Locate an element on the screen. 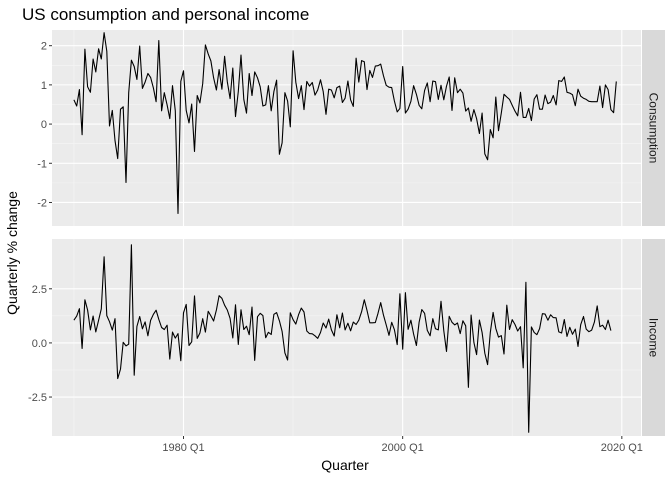 The width and height of the screenshot is (672, 480). y-tick-label: -2 is located at coordinates (42, 203).